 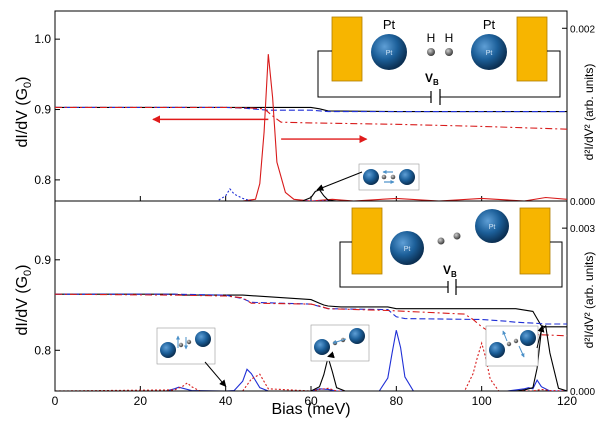 What do you see at coordinates (407, 177) in the screenshot?
I see `top-mode-pt-right` at bounding box center [407, 177].